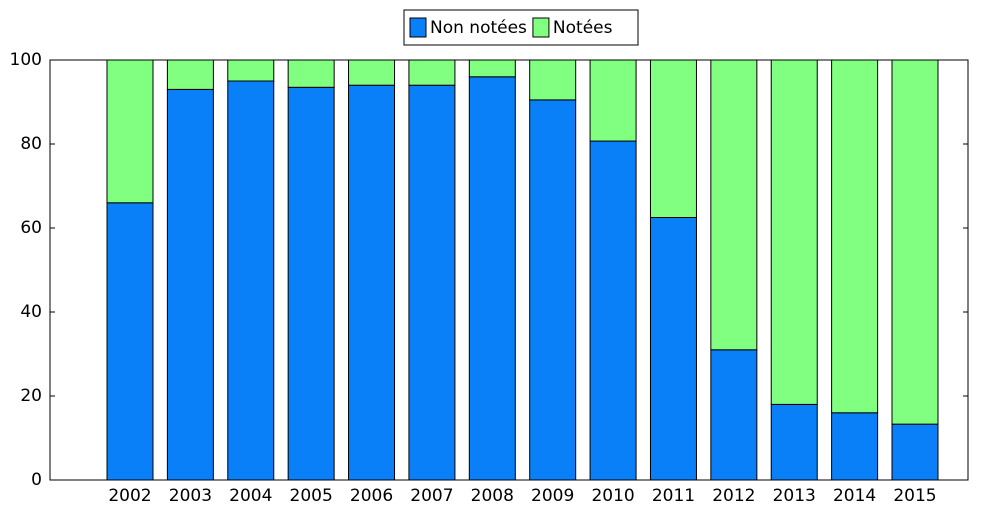  What do you see at coordinates (31, 144) in the screenshot?
I see `y-tick-label: 80` at bounding box center [31, 144].